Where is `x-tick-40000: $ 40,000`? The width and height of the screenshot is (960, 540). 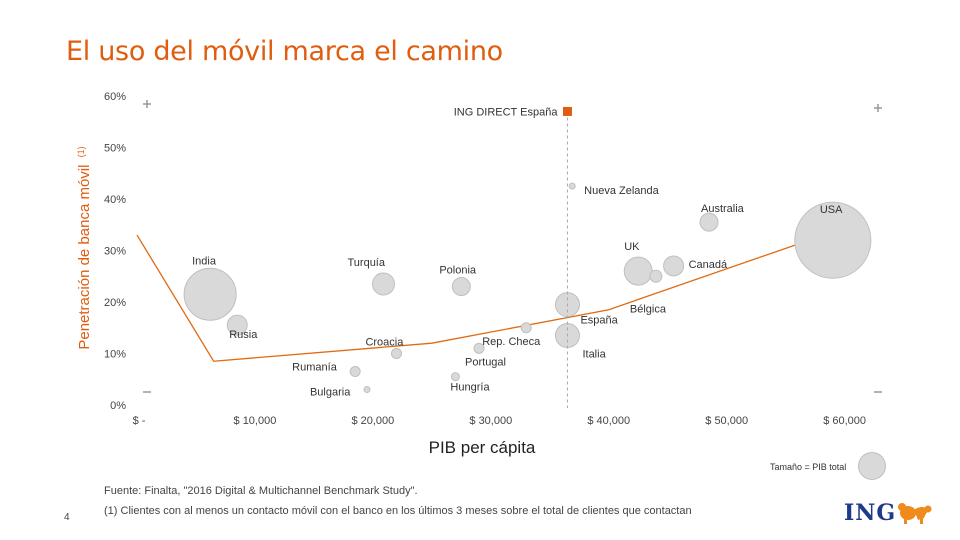 x-tick-40000: $ 40,000 is located at coordinates (608, 421).